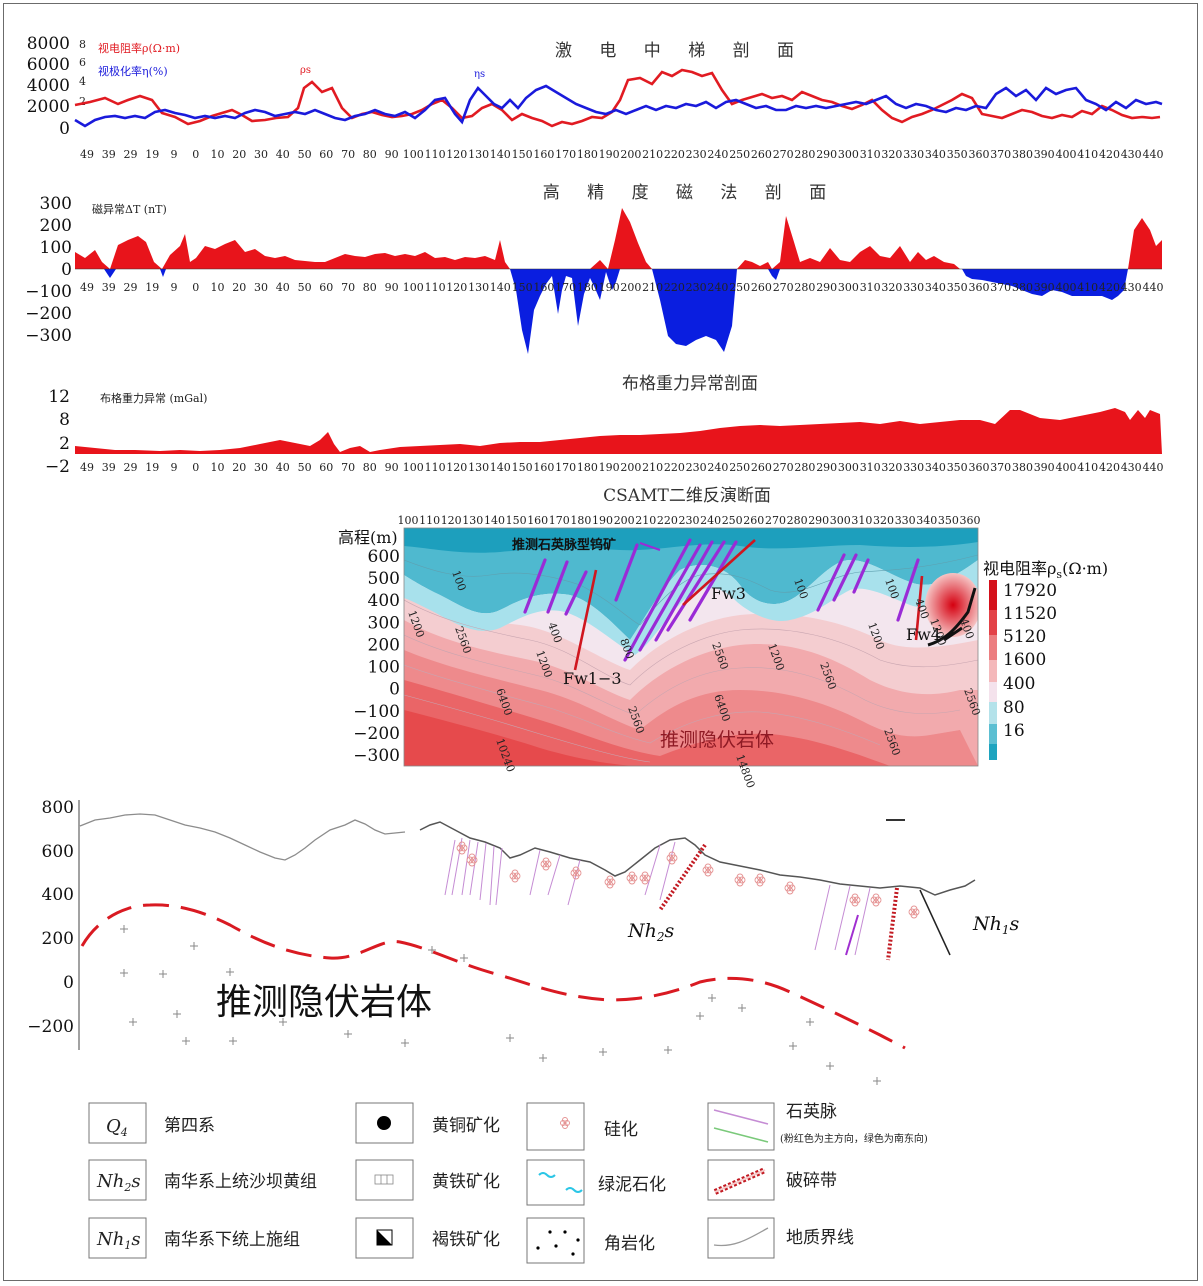 Image resolution: width=1203 pixels, height=1286 pixels. I want to click on legend-label-quartz-vein: 石英脉, so click(811, 1112).